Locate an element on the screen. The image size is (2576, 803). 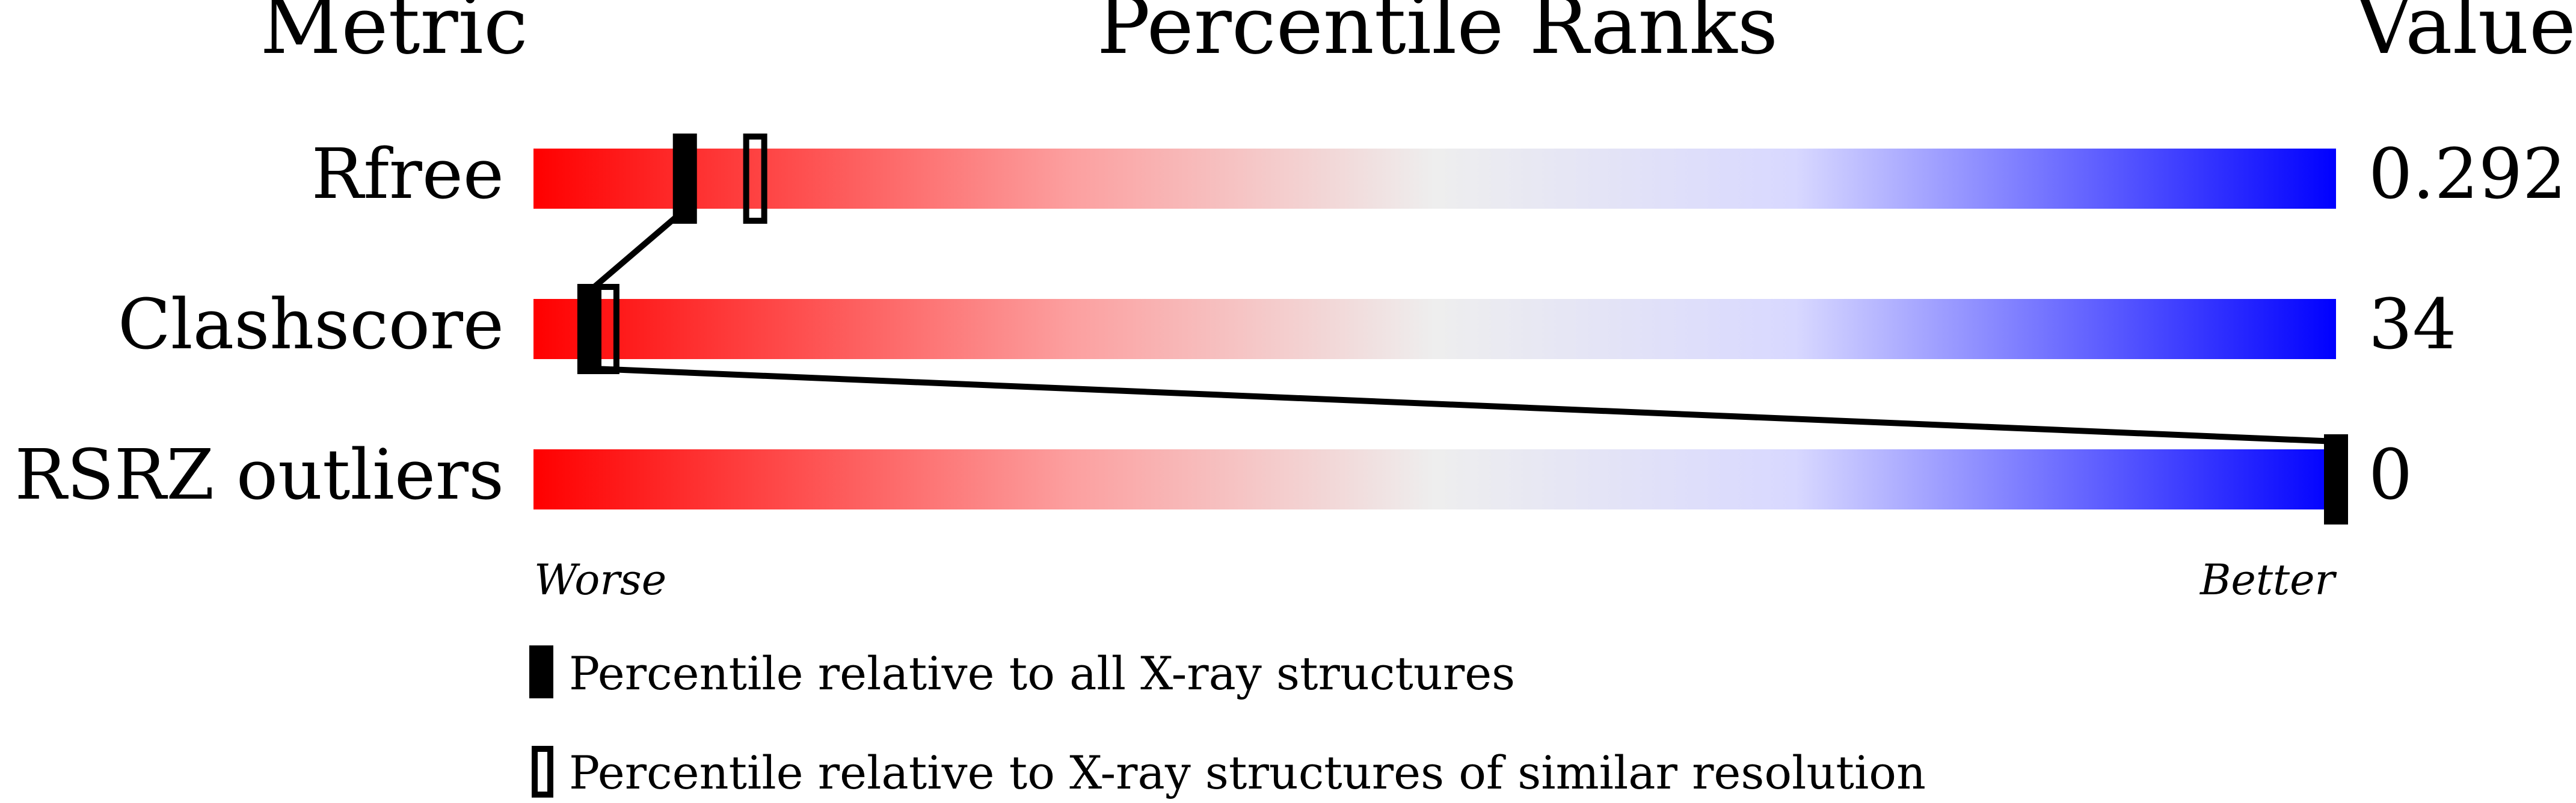
worse-label: Worse is located at coordinates (600, 580).